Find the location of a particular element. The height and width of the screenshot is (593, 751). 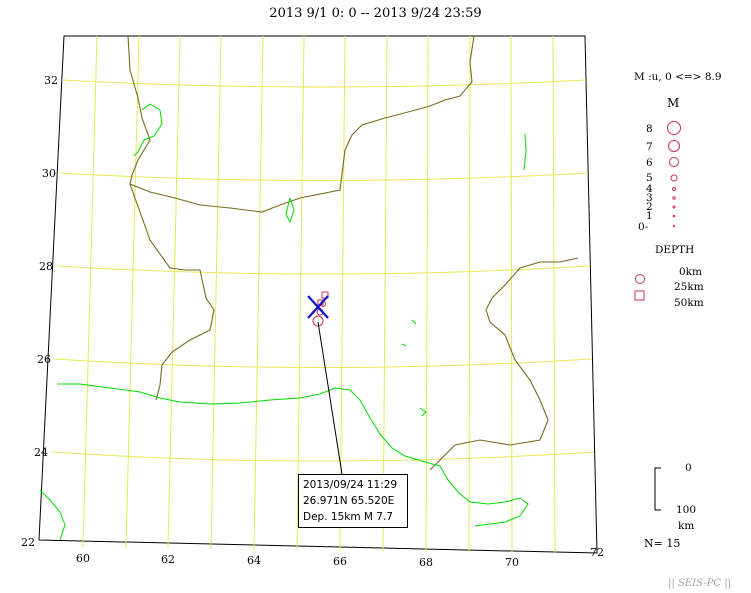

depth-entry: 25km is located at coordinates (689, 287).